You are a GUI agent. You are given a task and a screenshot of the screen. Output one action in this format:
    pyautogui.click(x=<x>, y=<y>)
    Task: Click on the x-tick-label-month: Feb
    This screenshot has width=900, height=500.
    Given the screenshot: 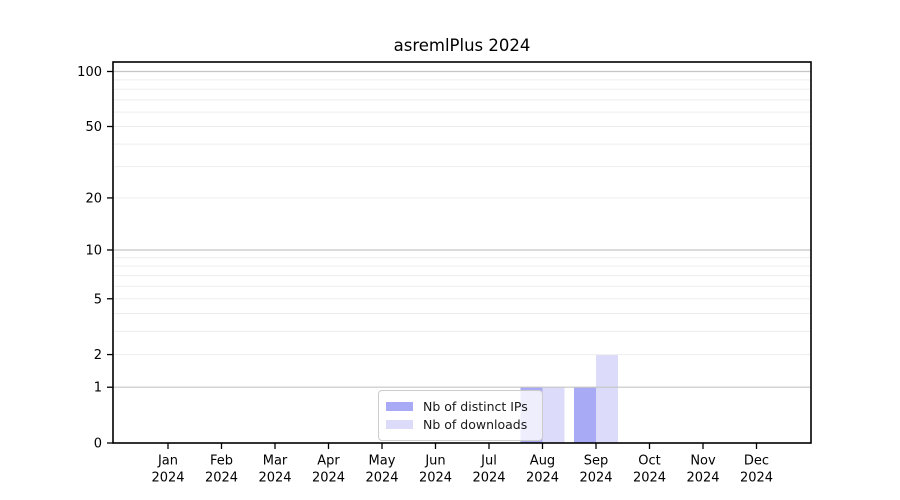 What is the action you would take?
    pyautogui.click(x=221, y=461)
    